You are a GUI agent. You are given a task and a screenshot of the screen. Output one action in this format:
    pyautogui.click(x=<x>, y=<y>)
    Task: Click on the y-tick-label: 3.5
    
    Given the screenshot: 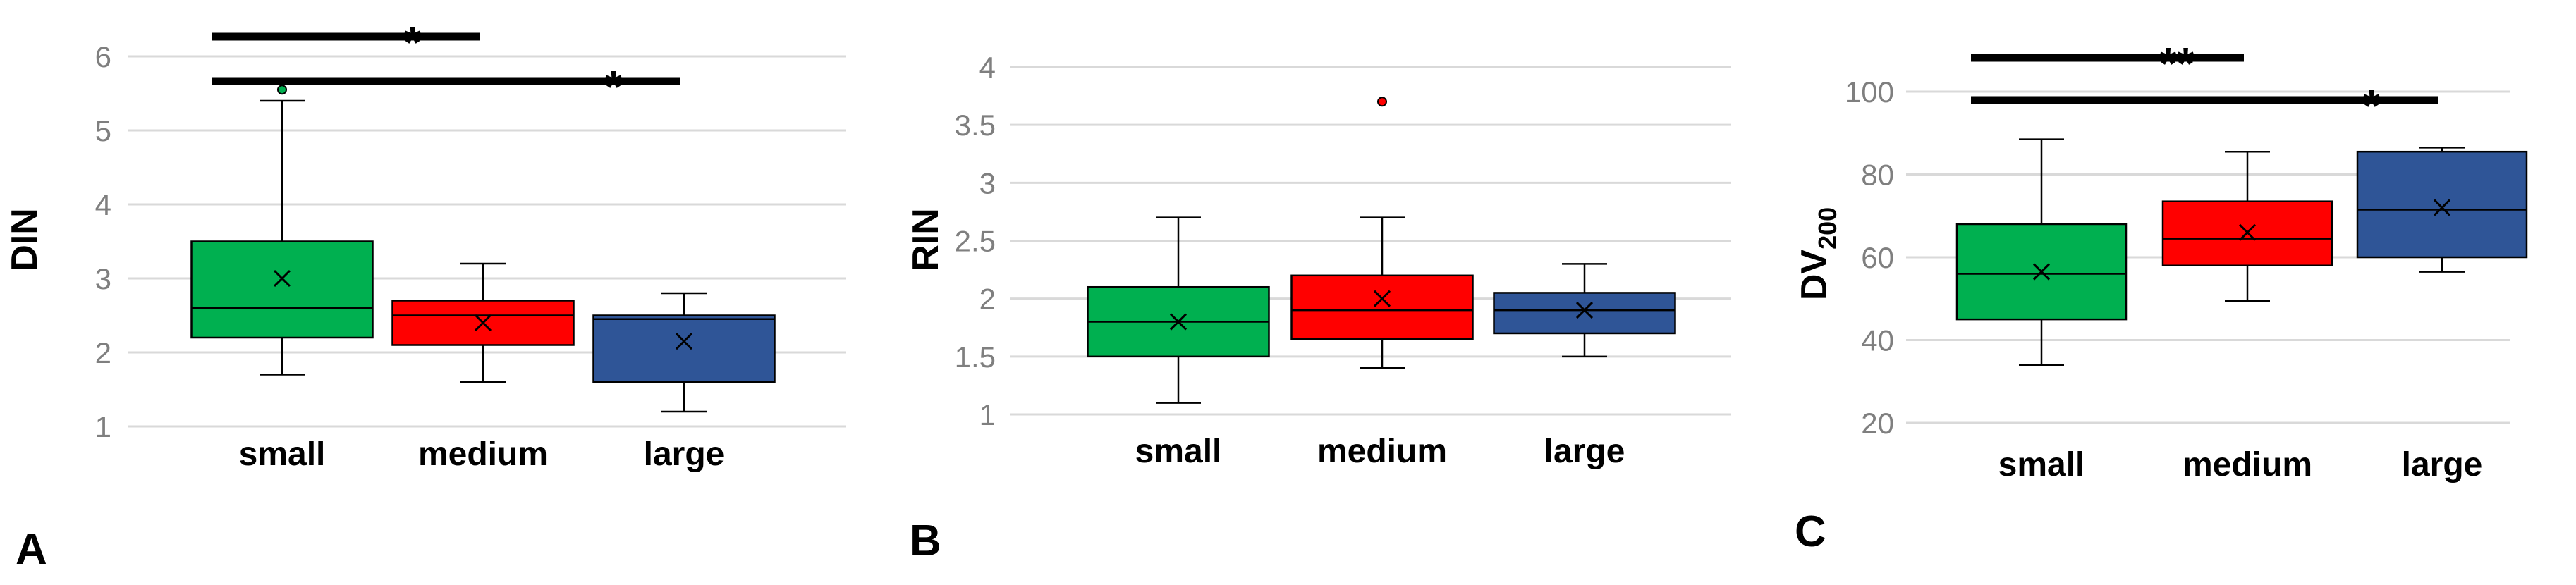 What is the action you would take?
    pyautogui.click(x=976, y=125)
    